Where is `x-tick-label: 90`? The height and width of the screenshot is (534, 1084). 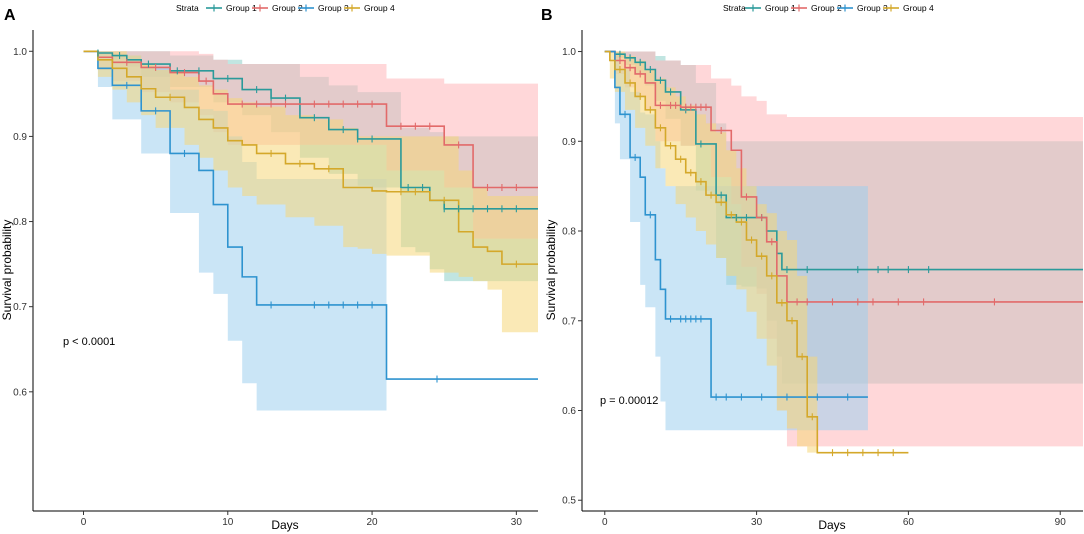 x-tick-label: 90 is located at coordinates (1061, 522).